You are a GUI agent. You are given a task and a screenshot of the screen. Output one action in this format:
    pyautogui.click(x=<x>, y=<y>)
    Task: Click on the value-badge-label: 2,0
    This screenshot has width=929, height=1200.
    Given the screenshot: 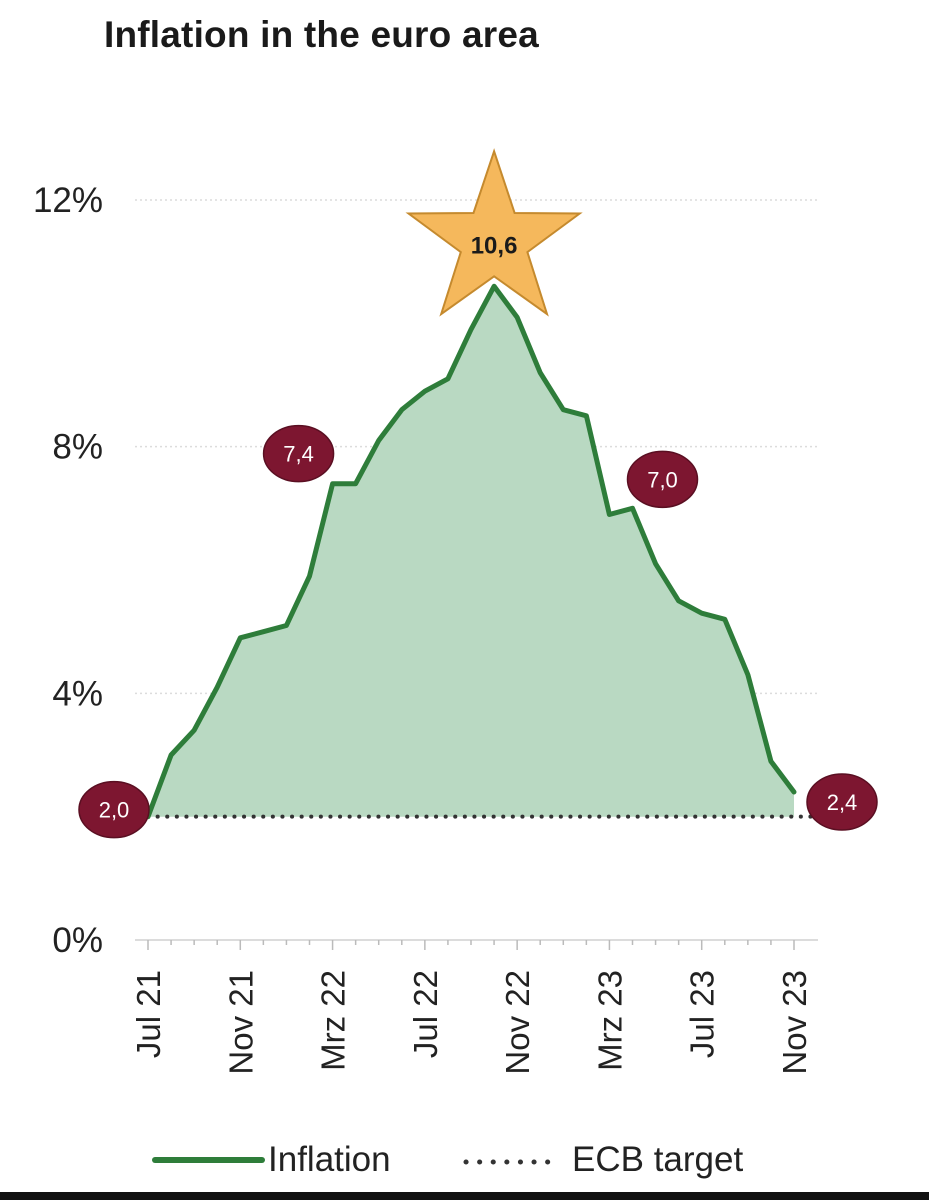 What is the action you would take?
    pyautogui.click(x=114, y=810)
    